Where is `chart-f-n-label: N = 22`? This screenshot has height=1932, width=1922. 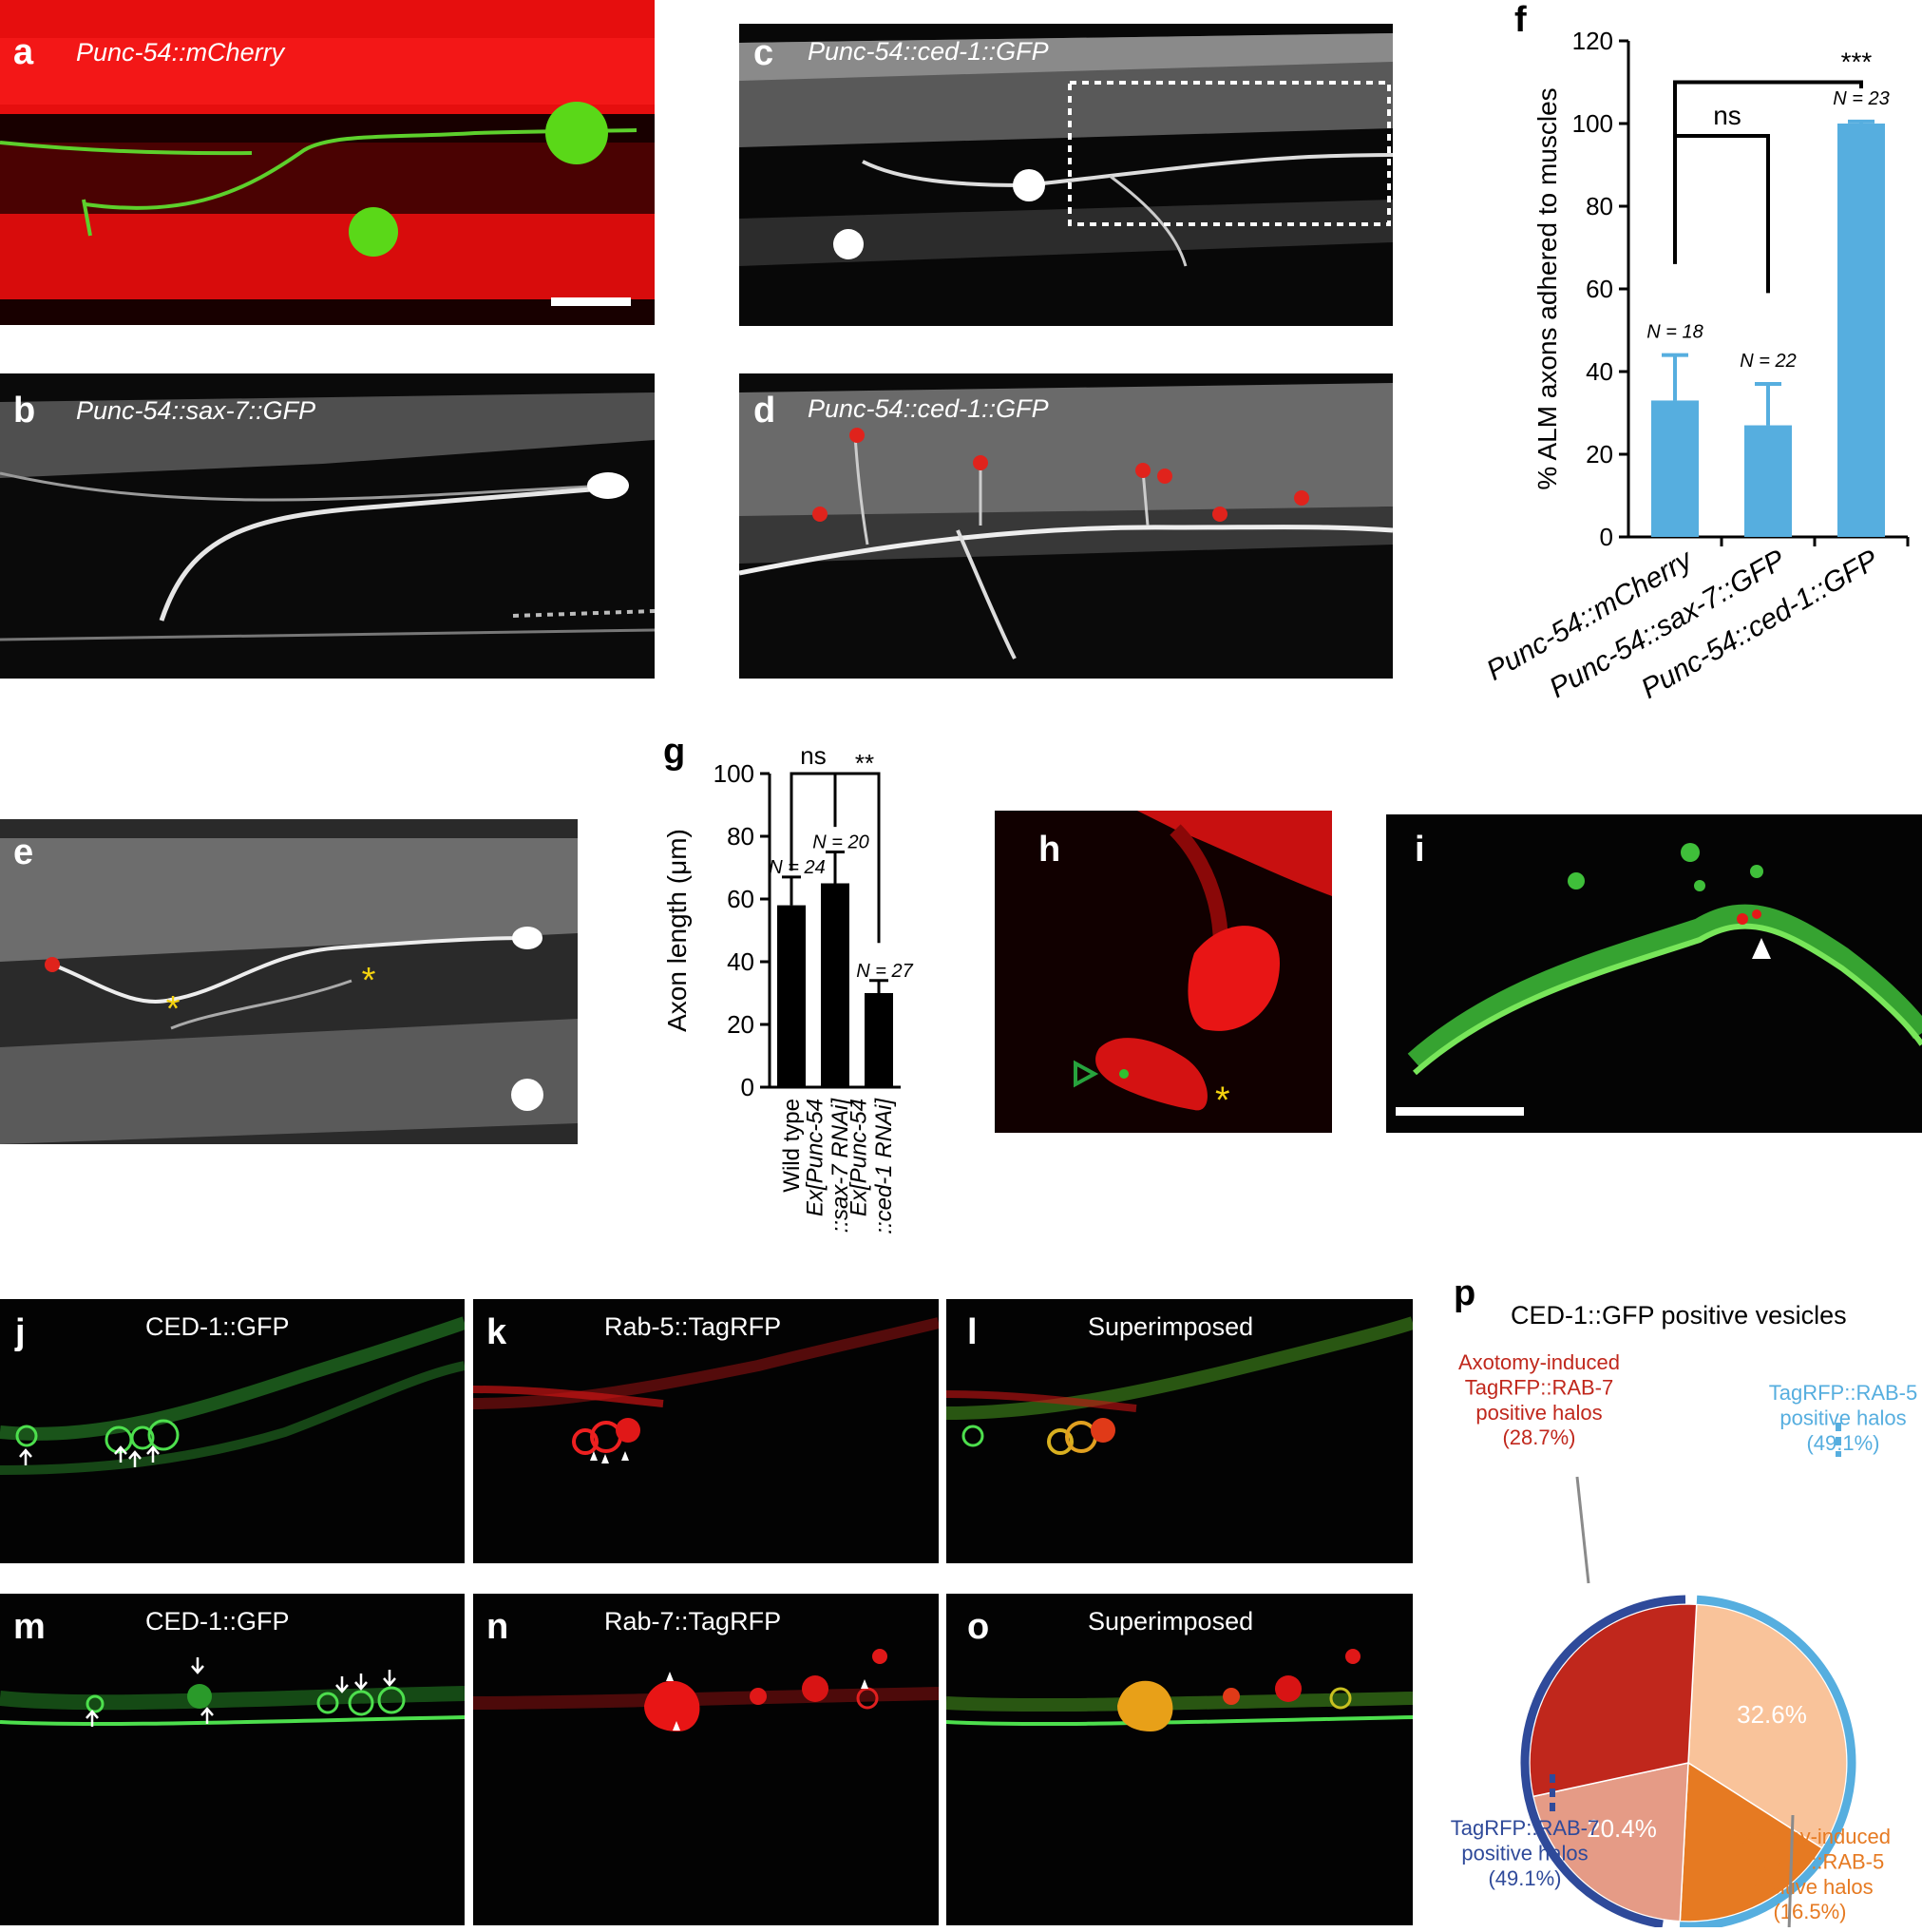 chart-f-n-label: N = 22 is located at coordinates (1768, 361).